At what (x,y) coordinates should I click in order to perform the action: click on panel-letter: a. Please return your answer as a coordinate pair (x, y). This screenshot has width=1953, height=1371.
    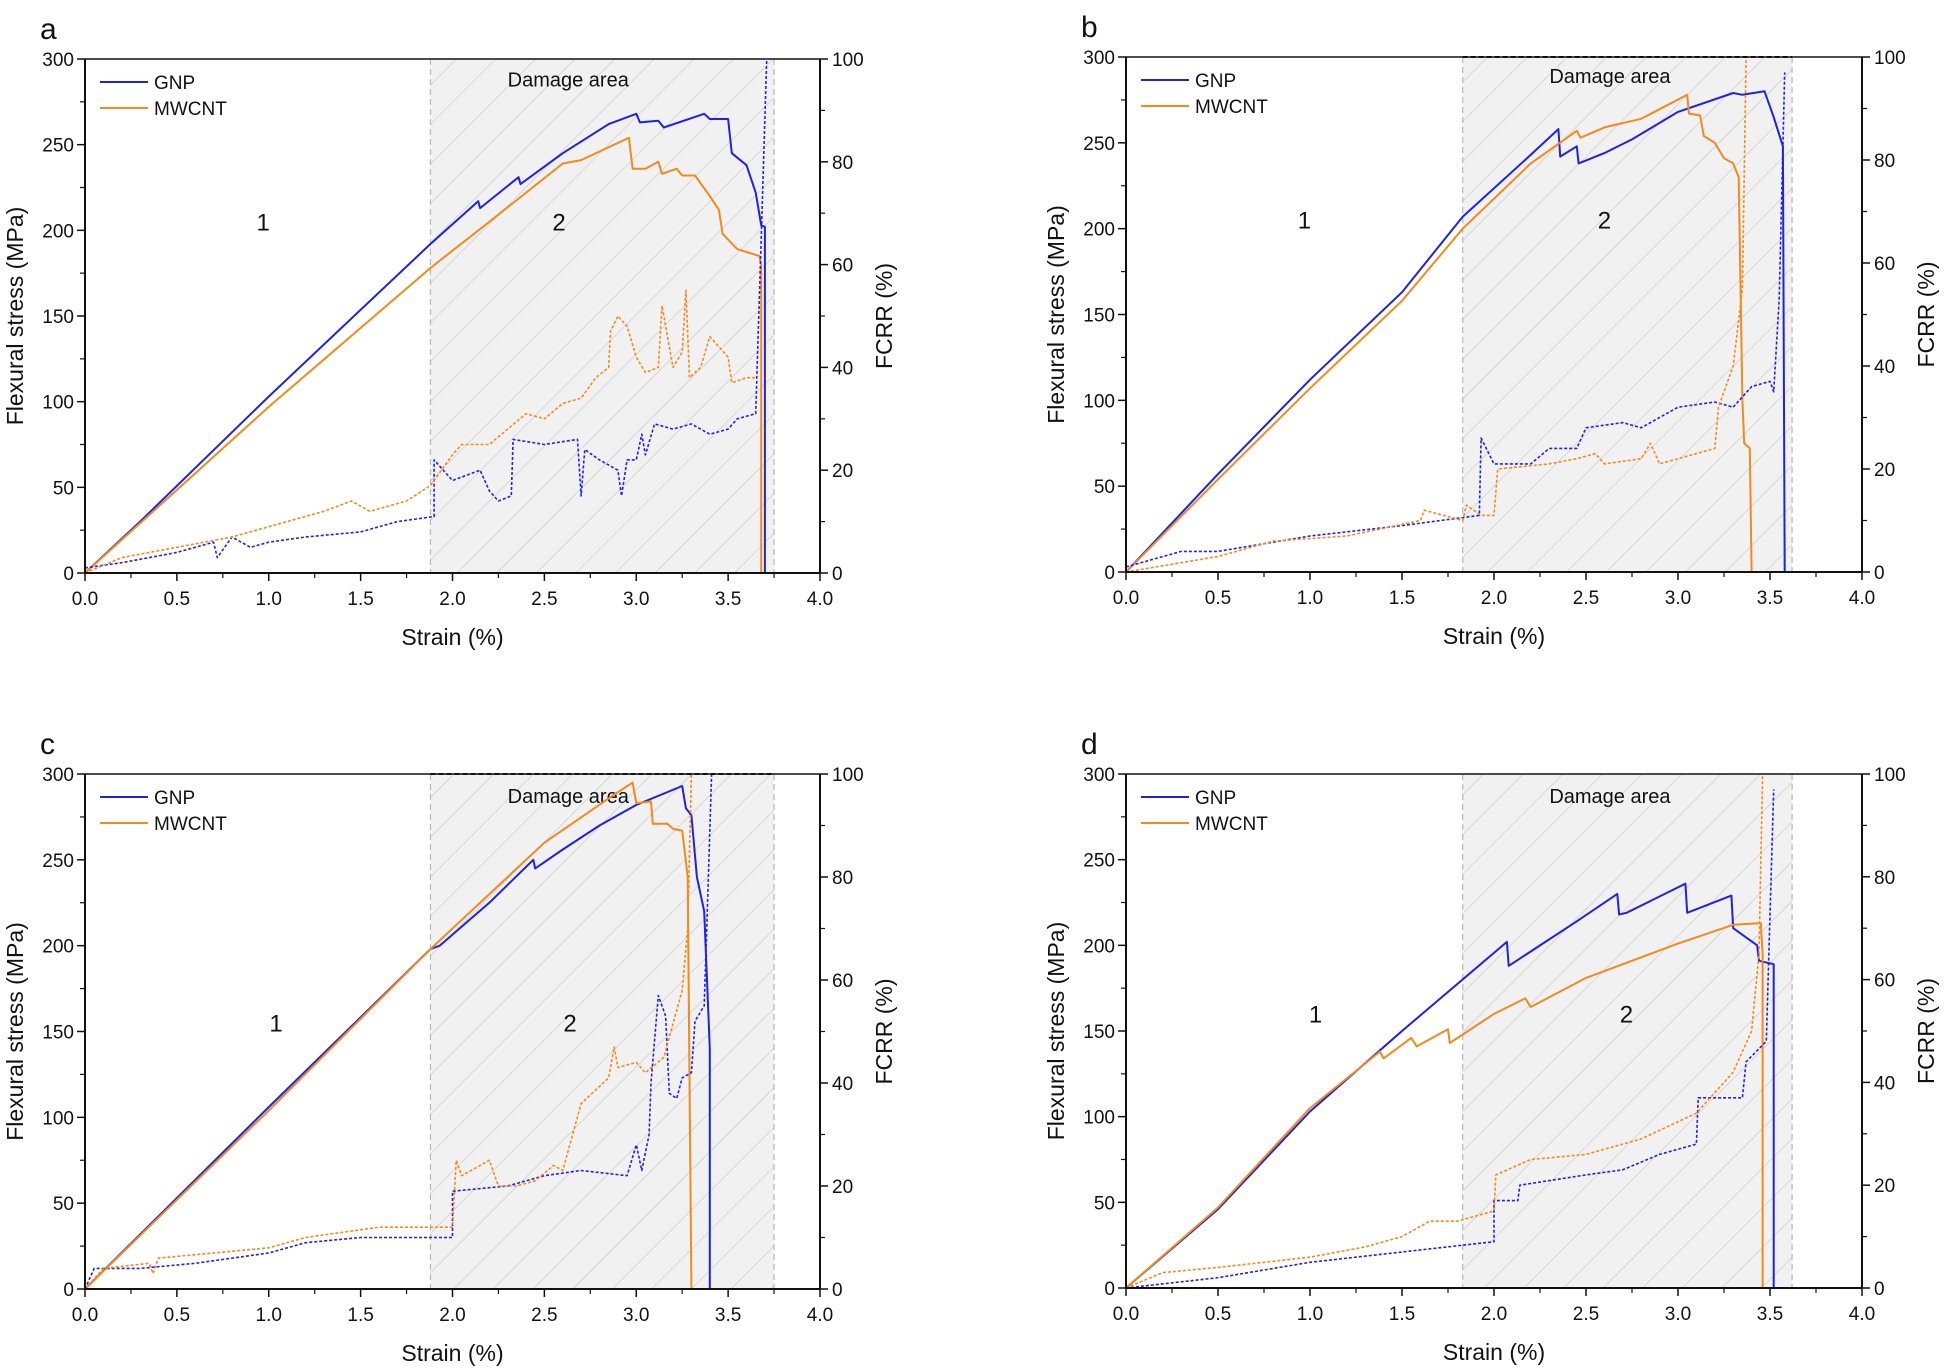
    Looking at the image, I should click on (48, 29).